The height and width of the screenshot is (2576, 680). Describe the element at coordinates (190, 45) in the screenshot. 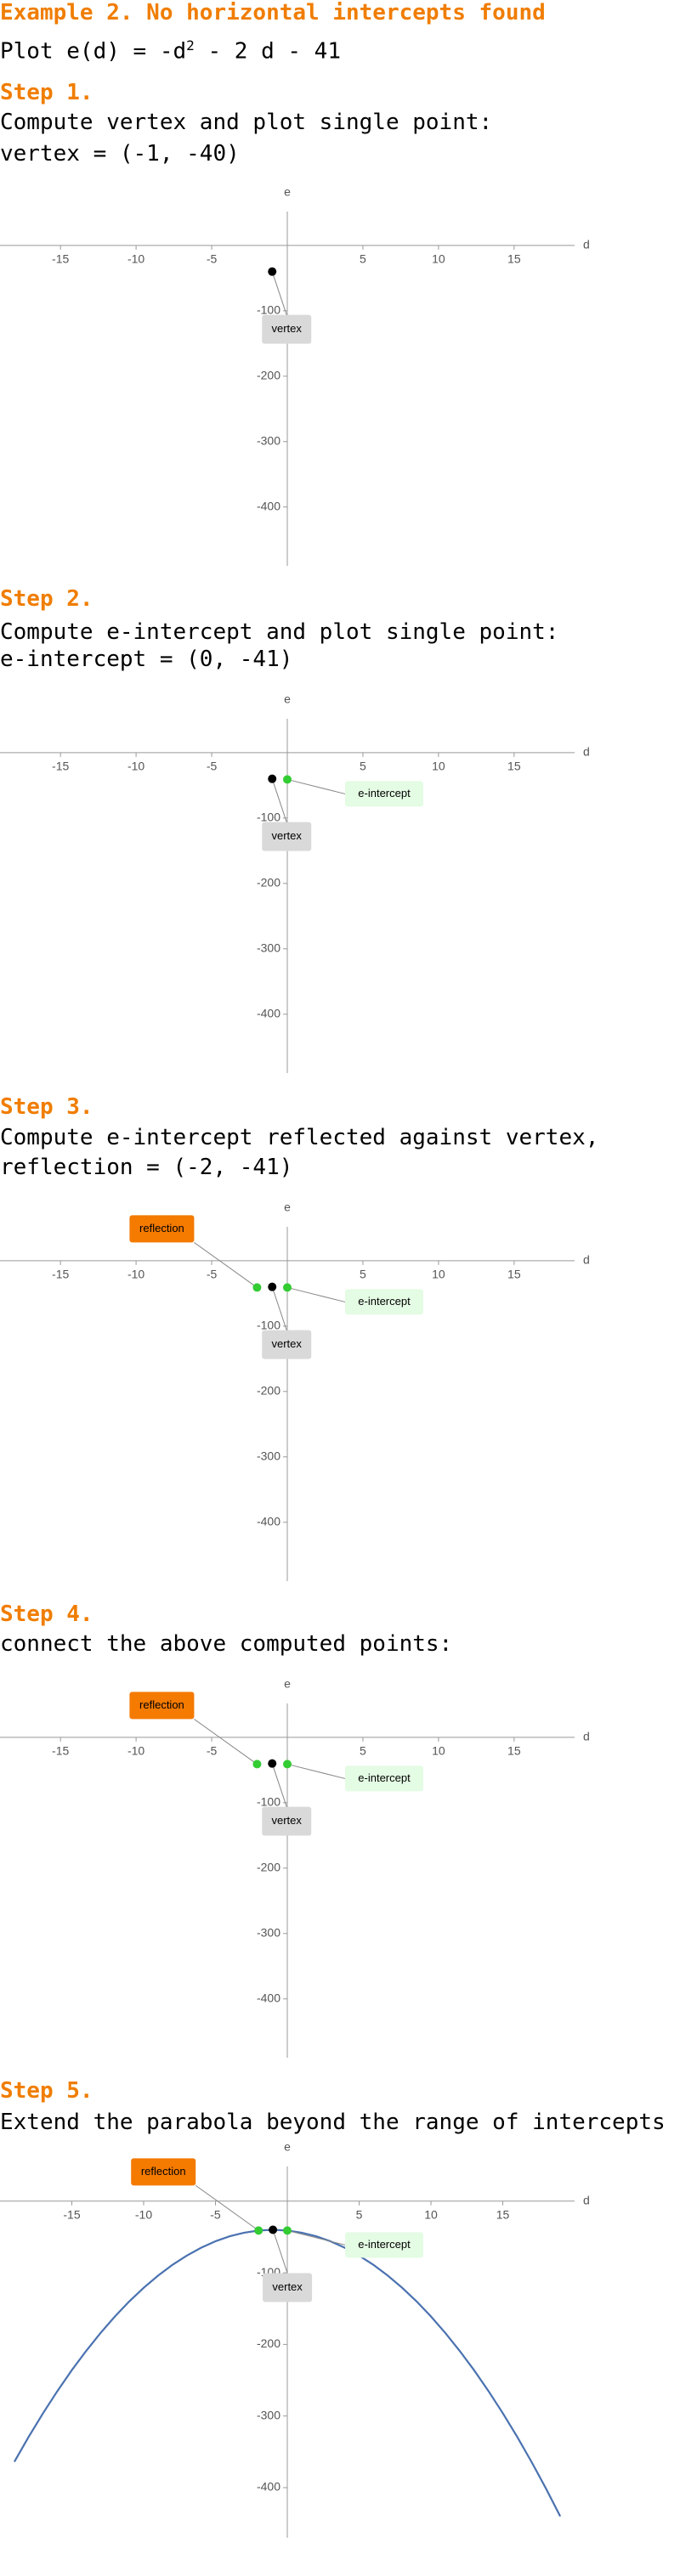

I see `formula-exponent: 2` at that location.